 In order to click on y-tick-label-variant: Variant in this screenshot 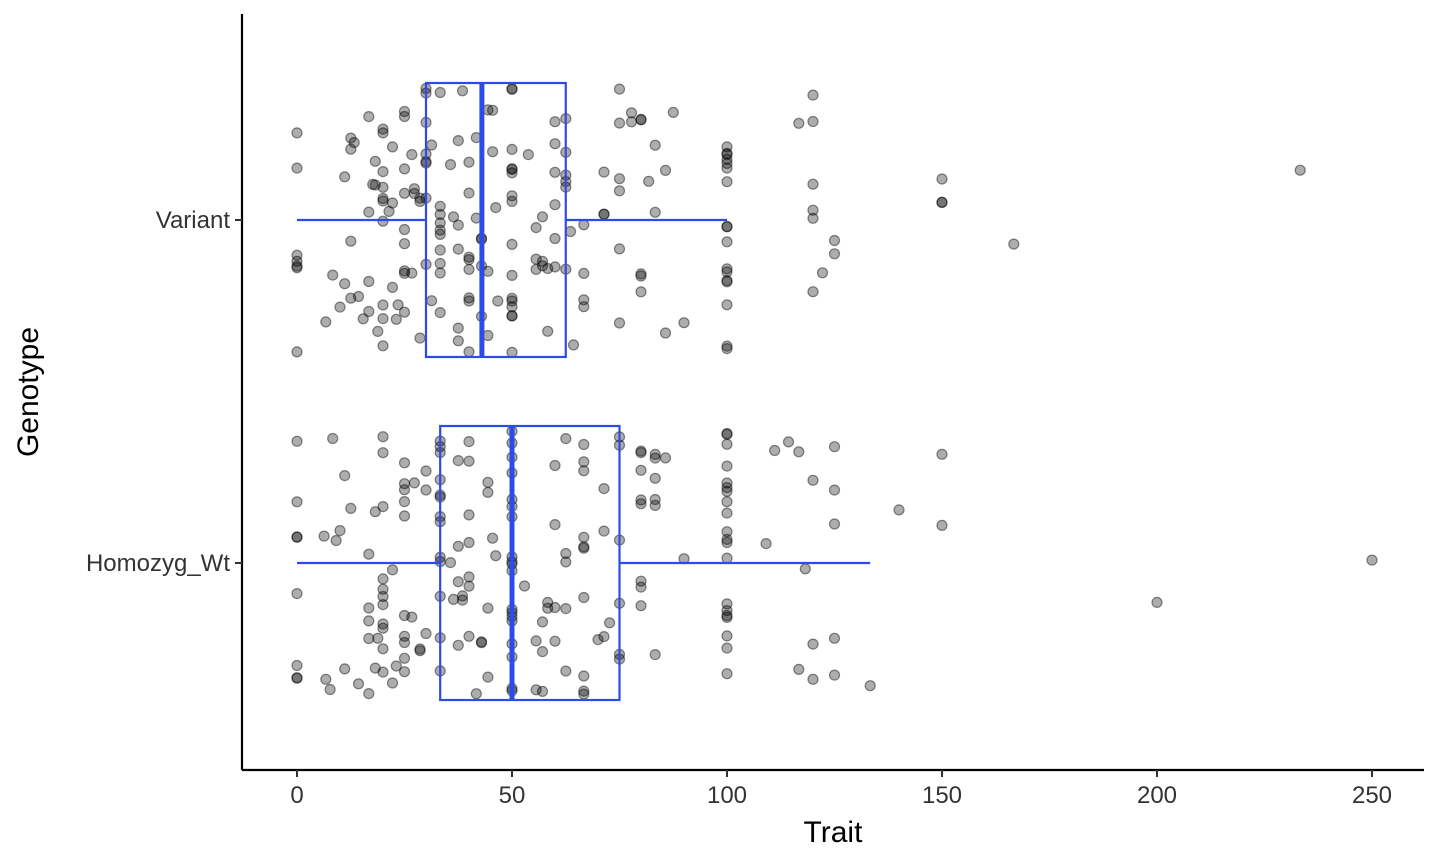, I will do `click(193, 220)`.